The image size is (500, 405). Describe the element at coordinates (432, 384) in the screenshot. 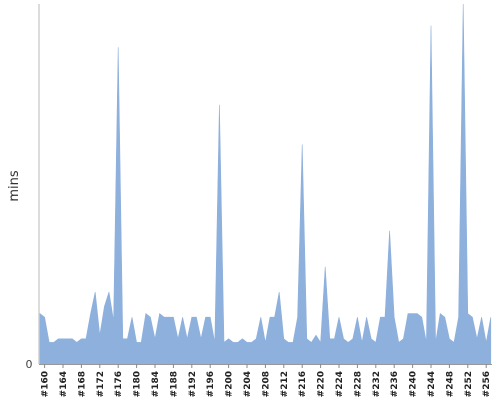

I see `x-tick-label: #244` at that location.